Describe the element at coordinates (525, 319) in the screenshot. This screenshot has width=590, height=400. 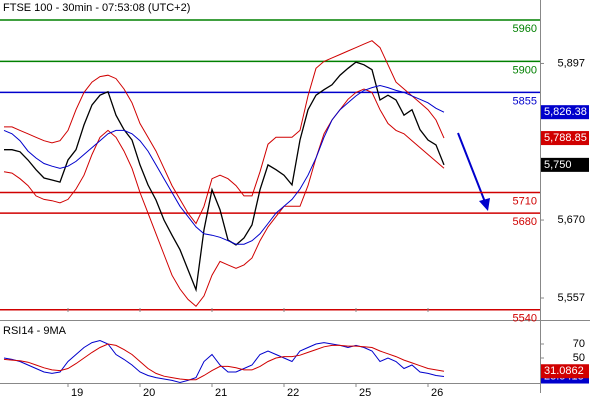
I see `level-label: 5540` at that location.